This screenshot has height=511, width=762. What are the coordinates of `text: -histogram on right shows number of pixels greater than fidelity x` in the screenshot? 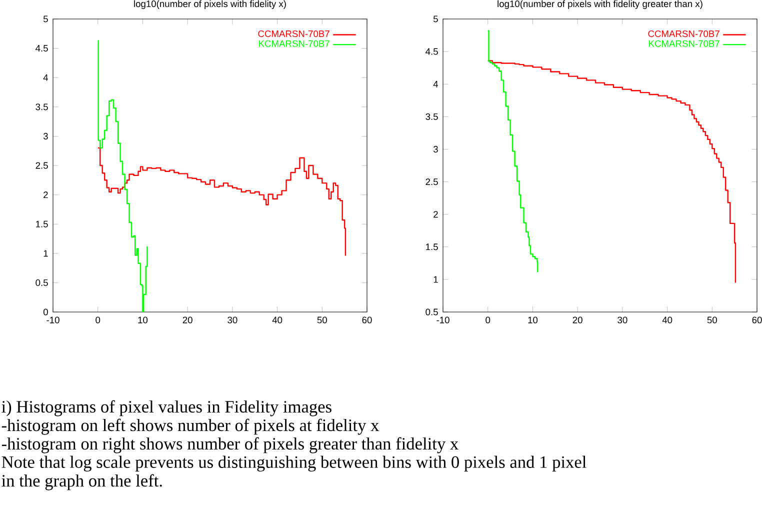 It's located at (230, 445).